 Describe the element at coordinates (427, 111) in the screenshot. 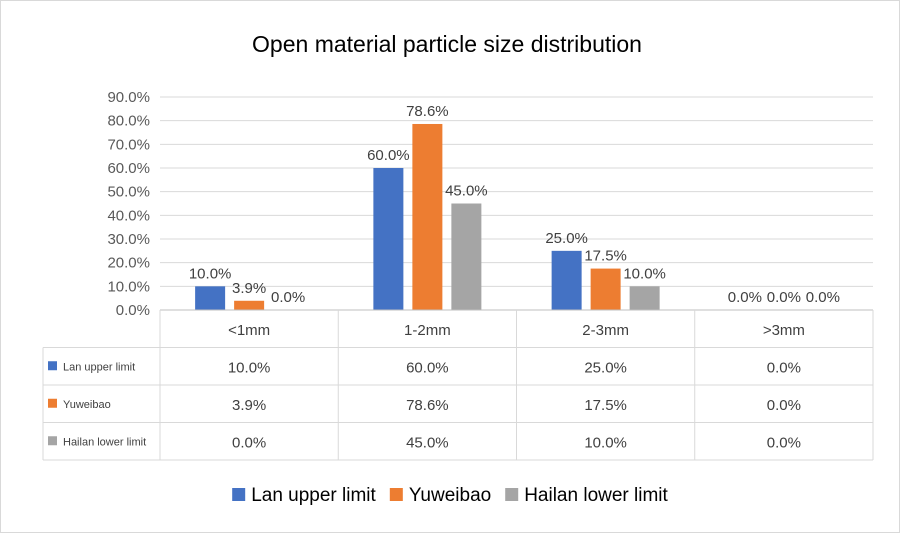

I see `data-label: 78.6%` at that location.